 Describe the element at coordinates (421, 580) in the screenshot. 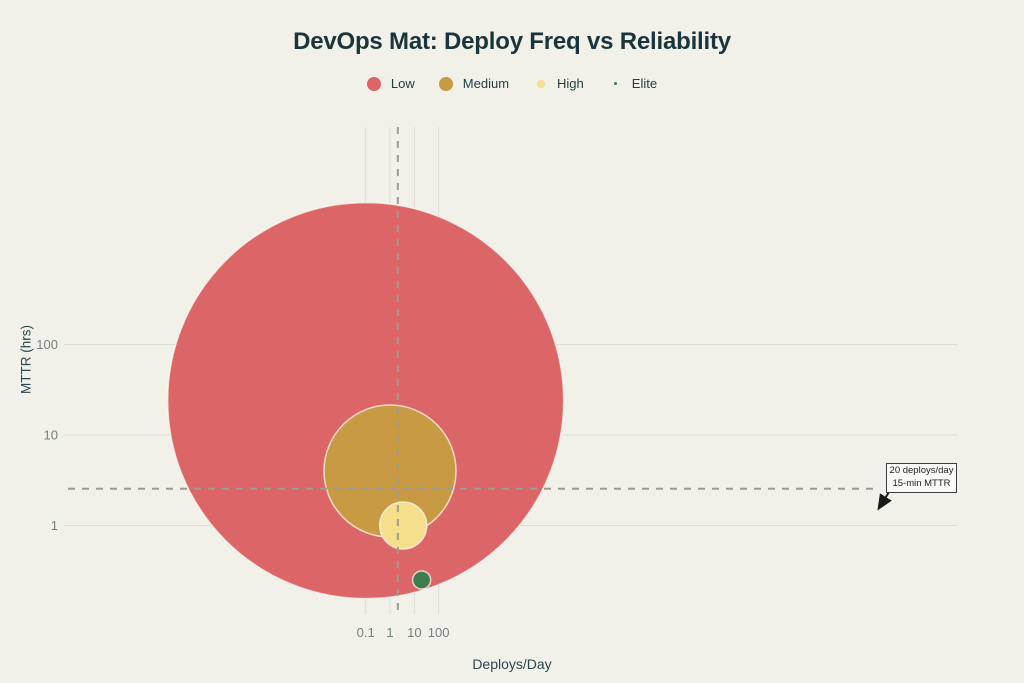

I see `bubble-elite` at that location.